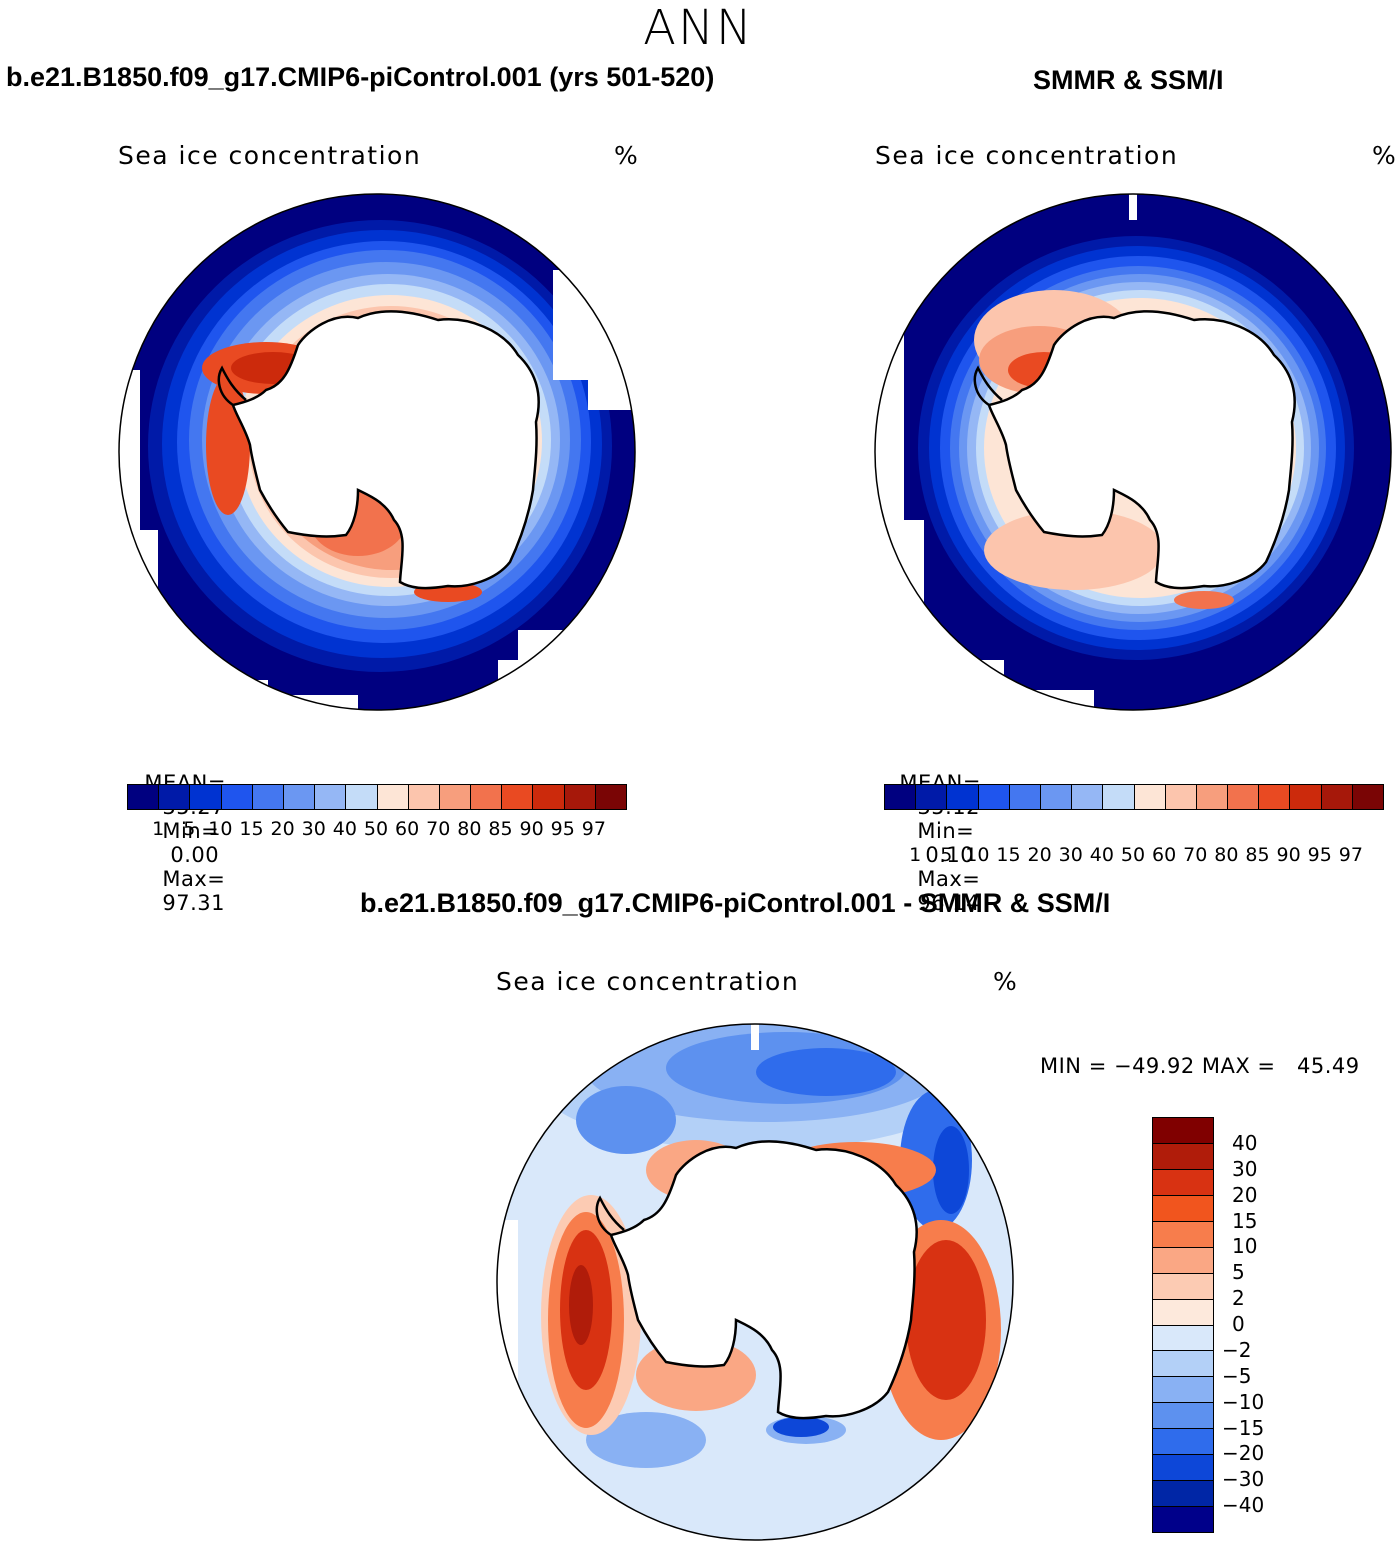  What do you see at coordinates (407, 829) in the screenshot?
I see `model-colorbar-tick-label: 60` at bounding box center [407, 829].